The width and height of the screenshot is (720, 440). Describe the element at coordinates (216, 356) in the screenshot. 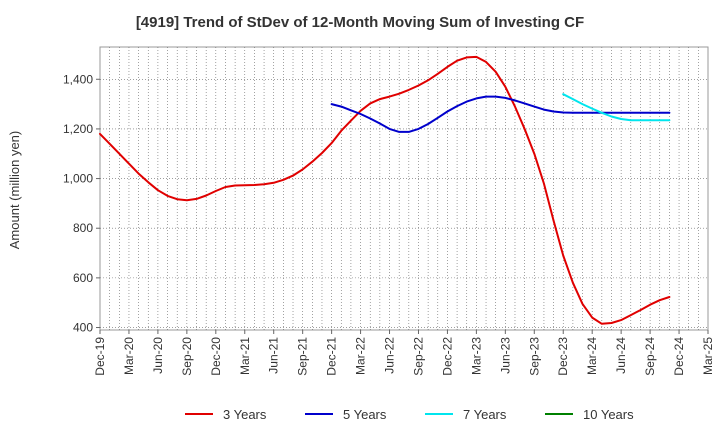

I see `x-tick-label: Dec-20` at that location.